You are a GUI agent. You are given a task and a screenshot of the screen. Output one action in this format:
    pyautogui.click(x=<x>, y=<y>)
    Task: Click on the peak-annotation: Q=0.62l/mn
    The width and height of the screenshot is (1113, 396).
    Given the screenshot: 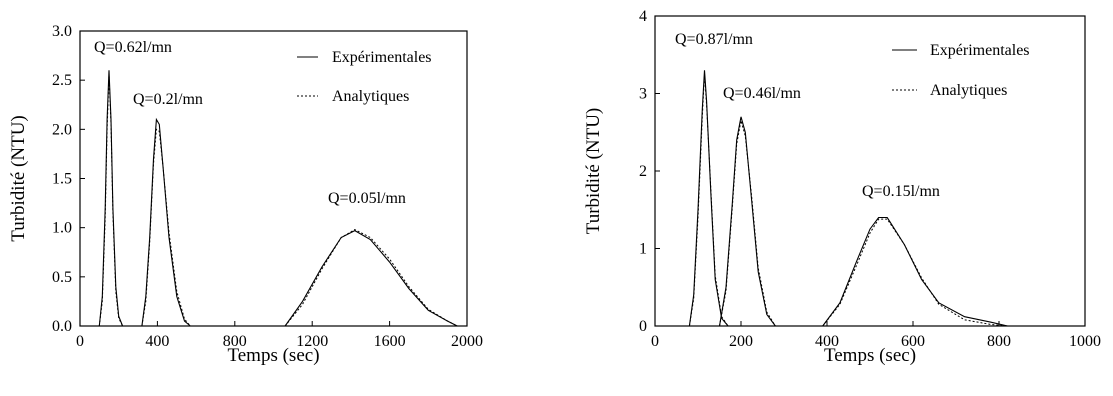 What is the action you would take?
    pyautogui.click(x=133, y=47)
    